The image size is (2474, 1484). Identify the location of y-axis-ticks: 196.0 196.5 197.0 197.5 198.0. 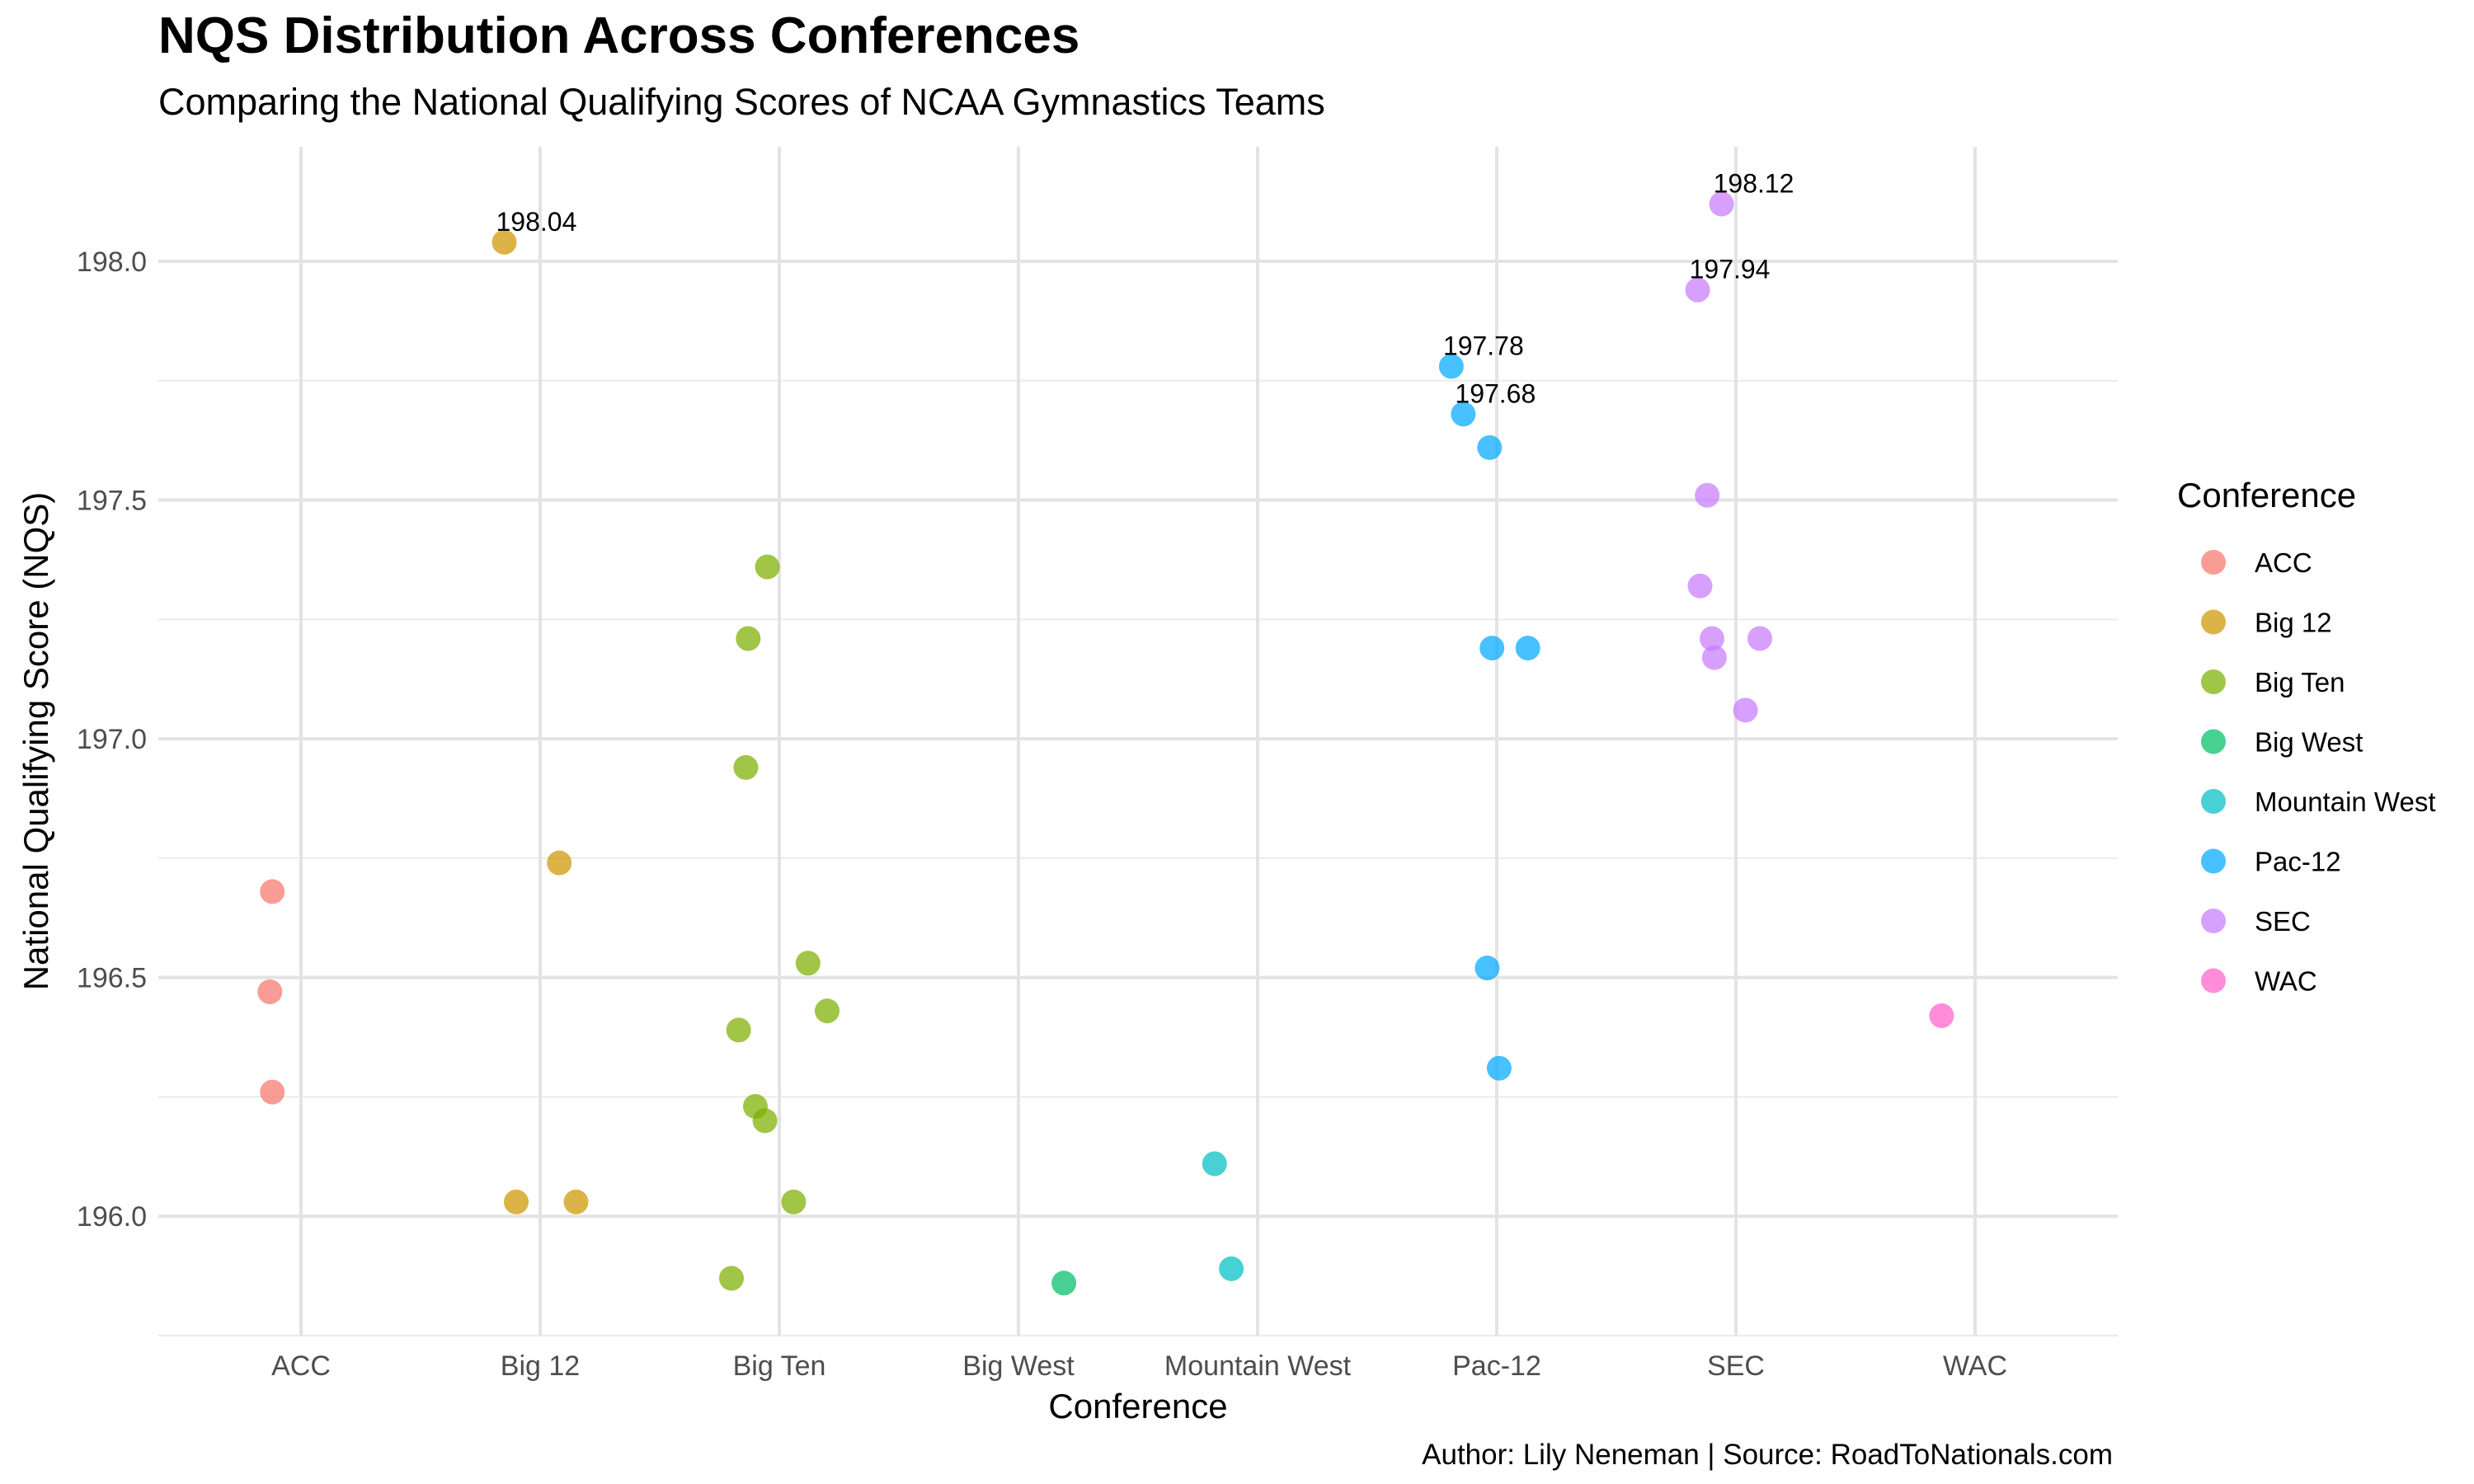
(112, 740).